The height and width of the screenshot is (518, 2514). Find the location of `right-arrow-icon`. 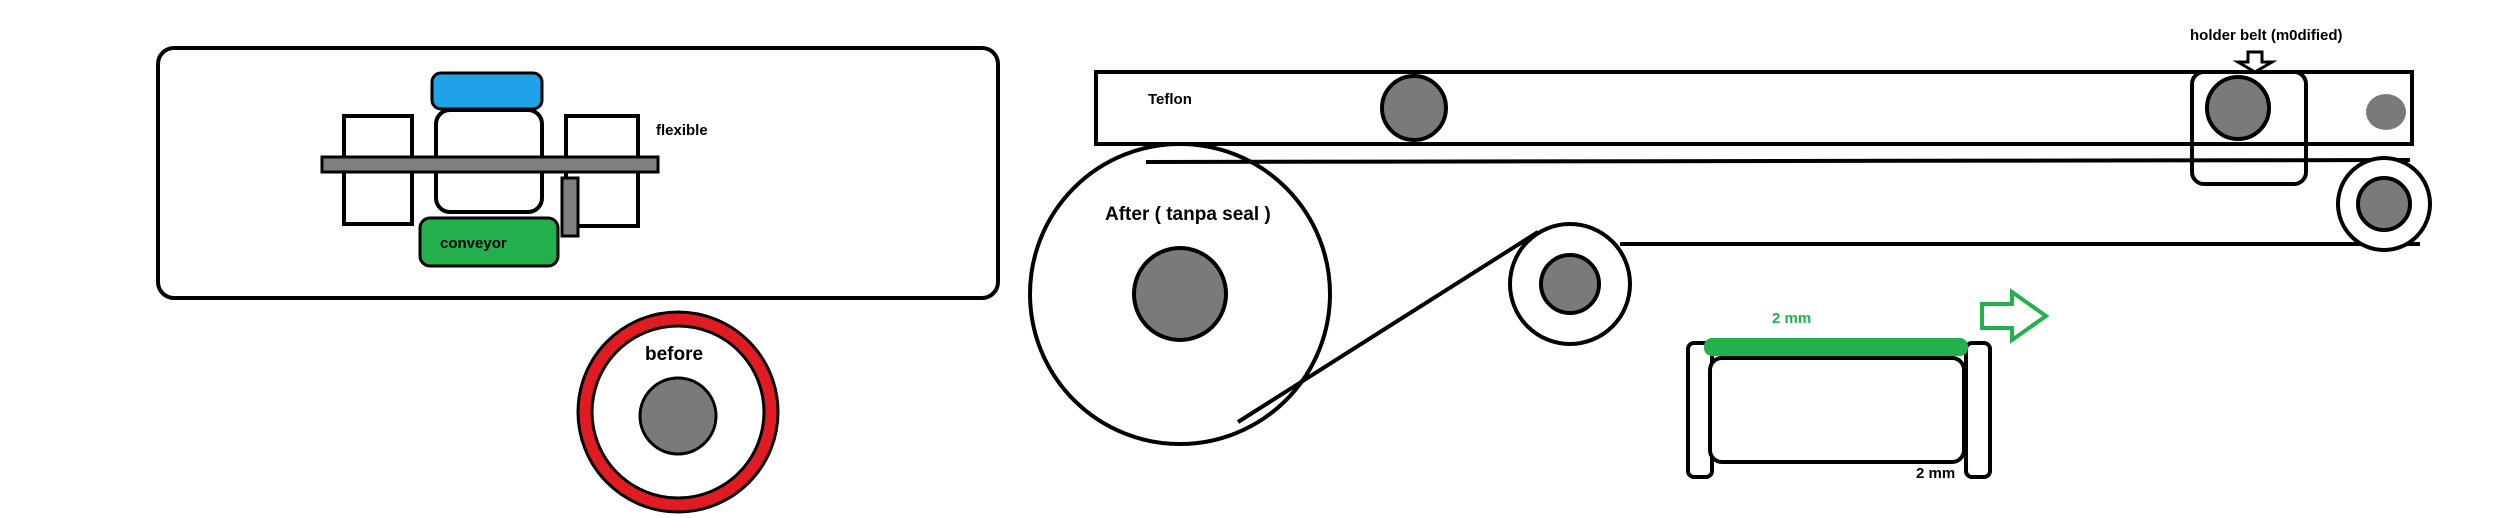

right-arrow-icon is located at coordinates (2015, 316).